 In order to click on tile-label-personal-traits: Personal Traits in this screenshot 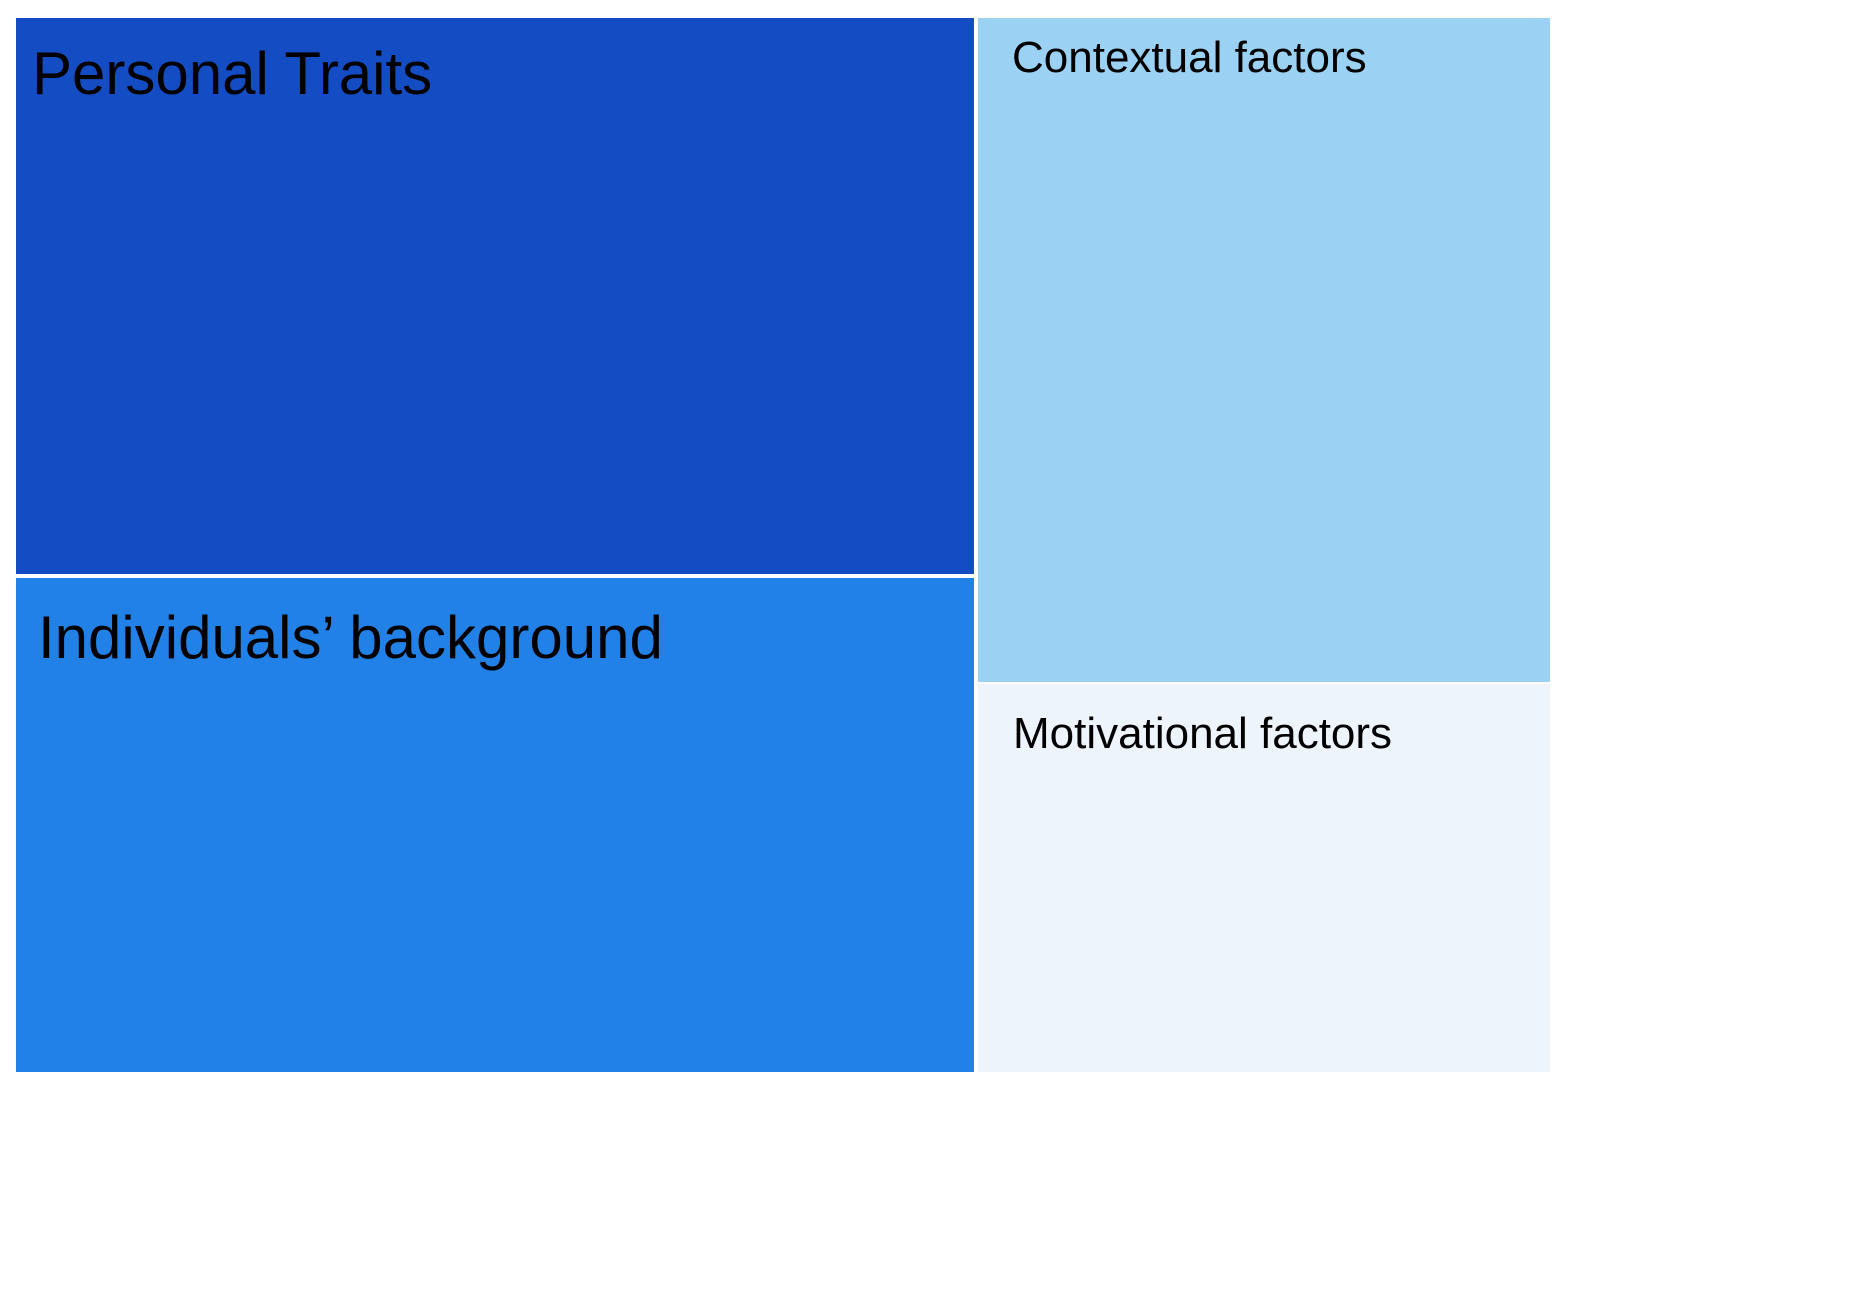, I will do `click(232, 73)`.